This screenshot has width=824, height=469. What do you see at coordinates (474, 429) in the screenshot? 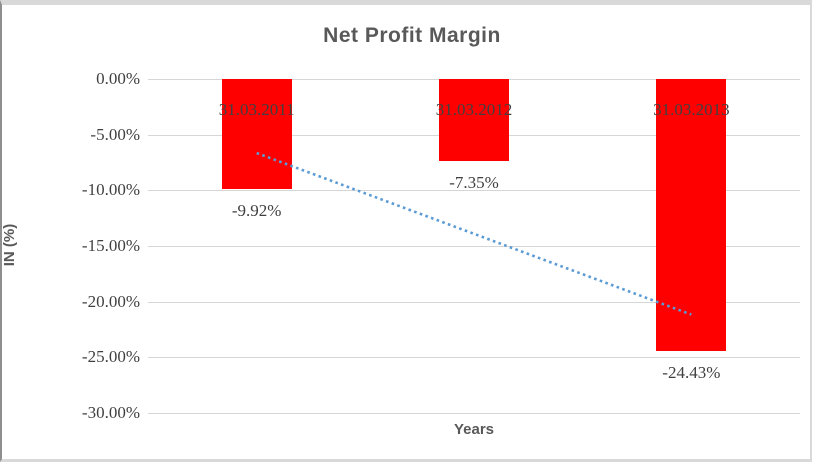
I see `x-axis-title: Years` at bounding box center [474, 429].